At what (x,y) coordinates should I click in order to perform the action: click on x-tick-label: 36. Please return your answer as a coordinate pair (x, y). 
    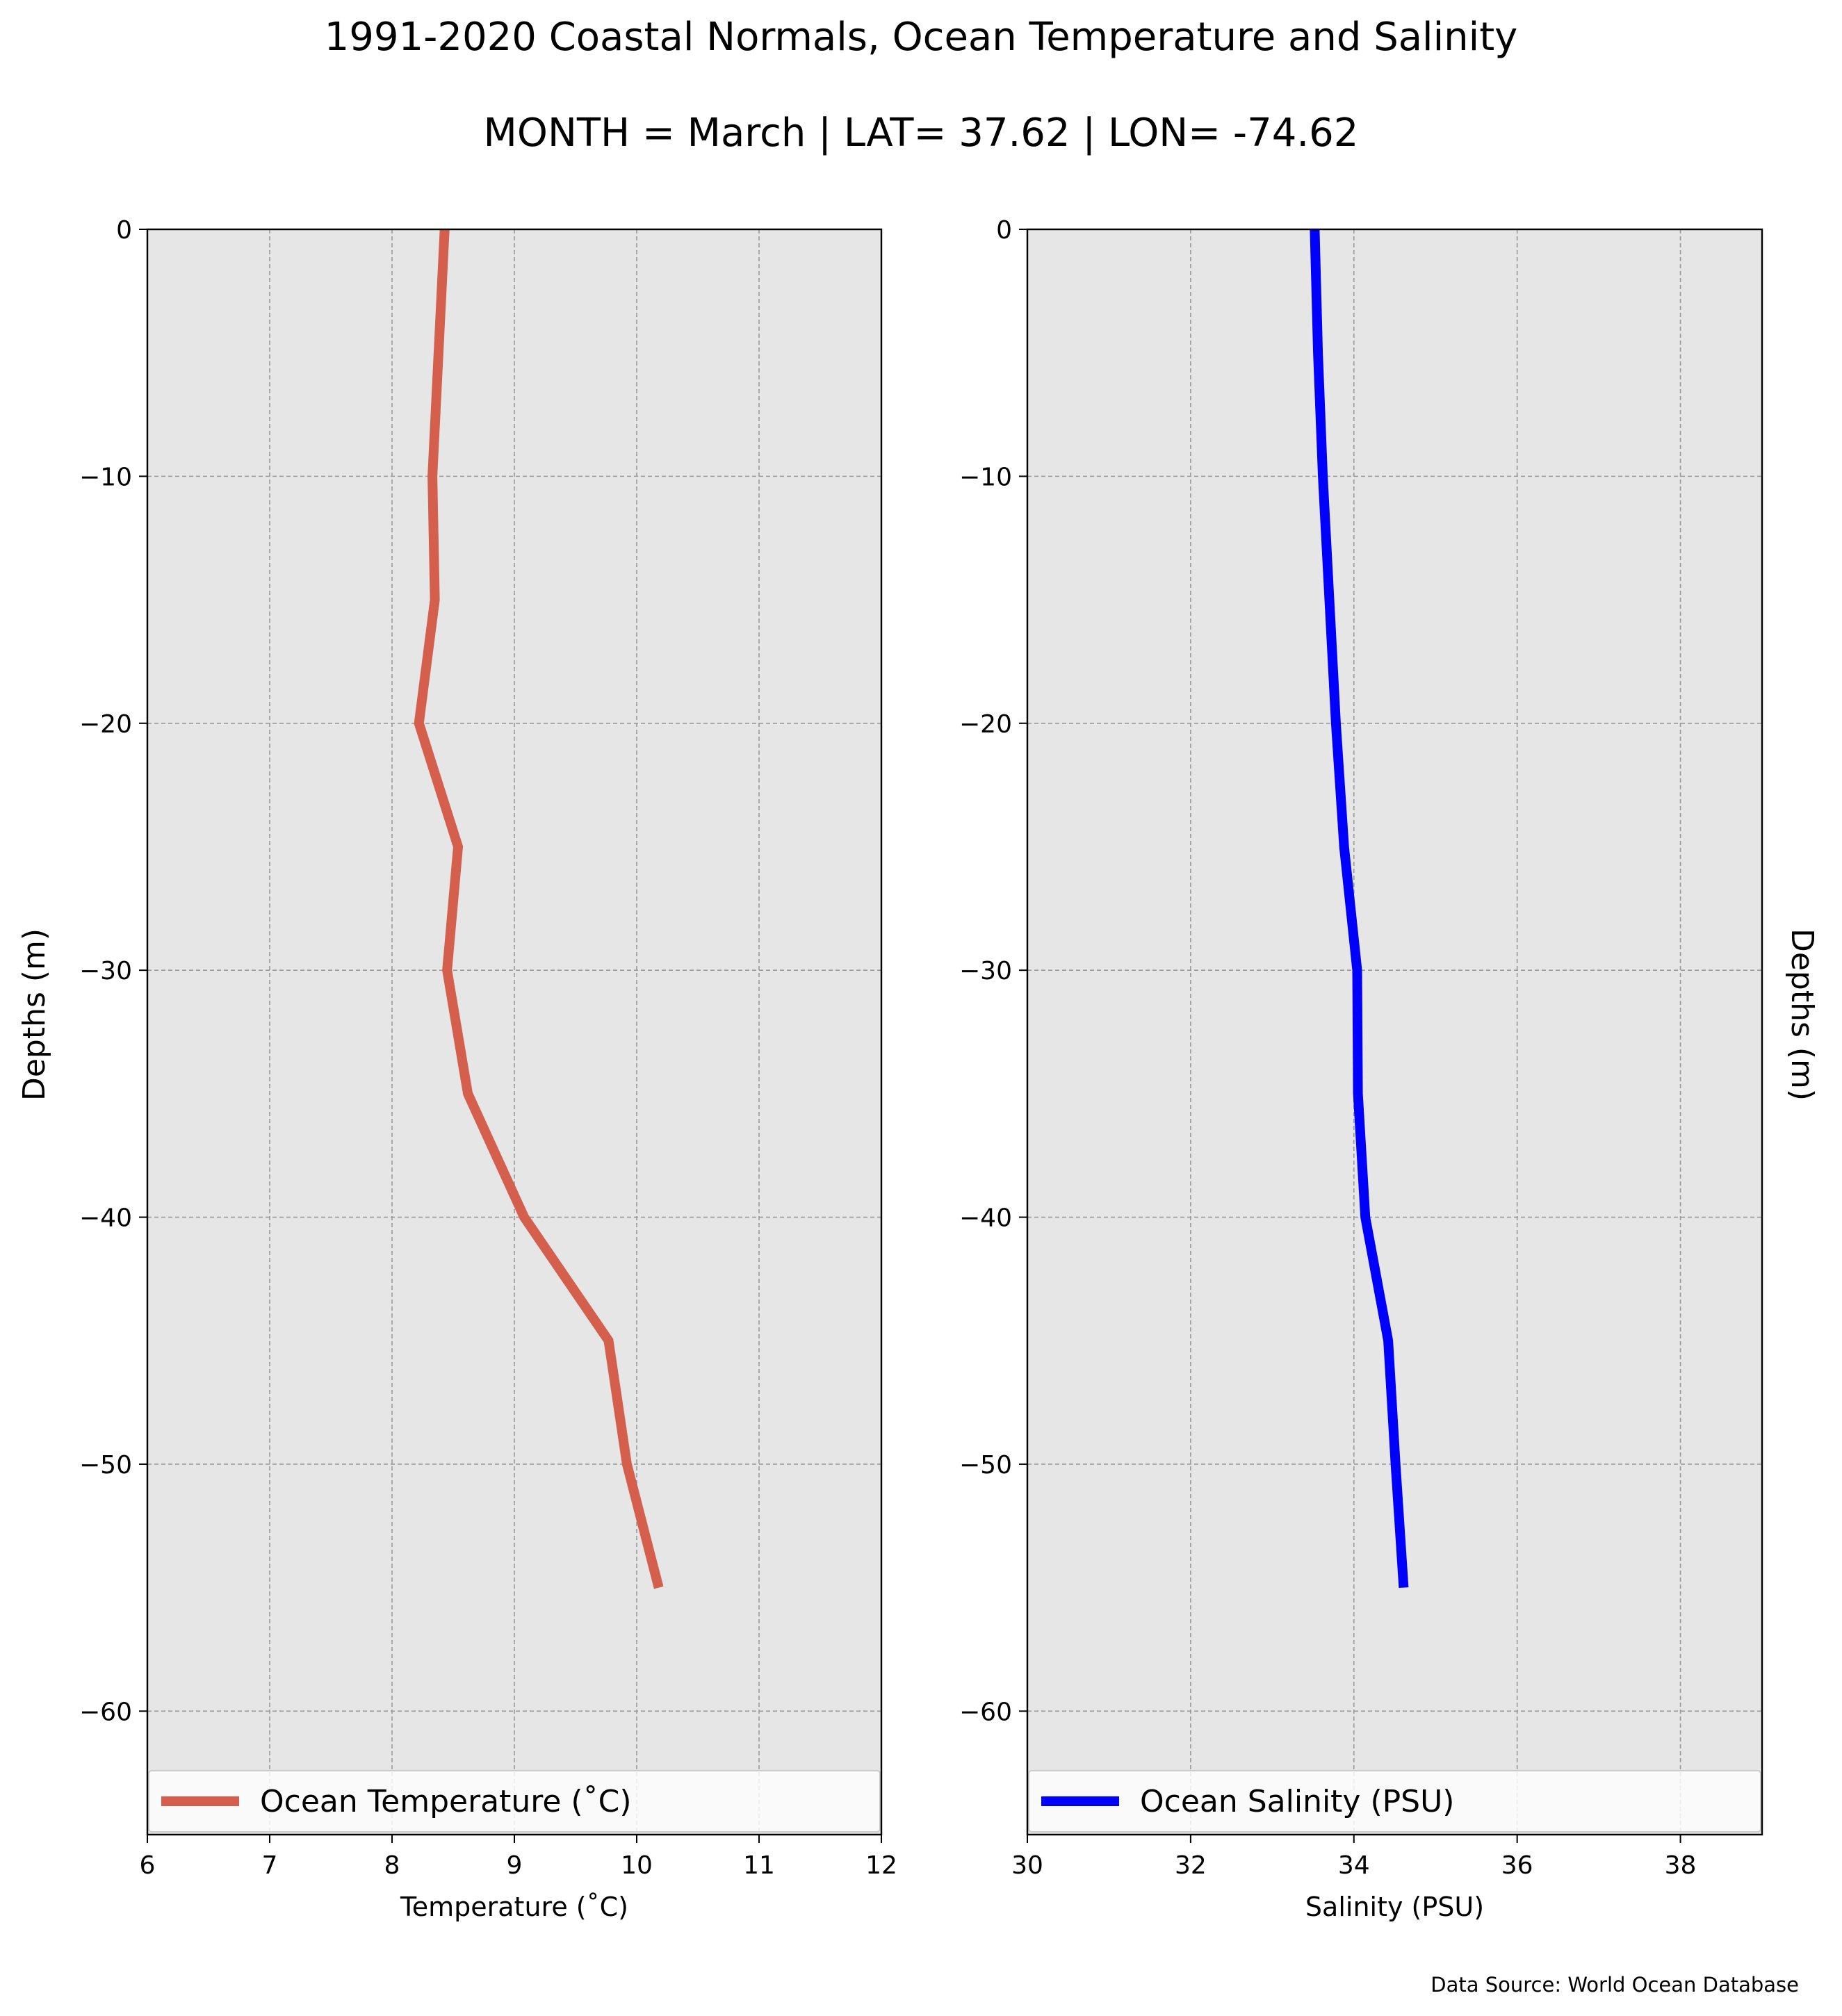
    Looking at the image, I should click on (1517, 1866).